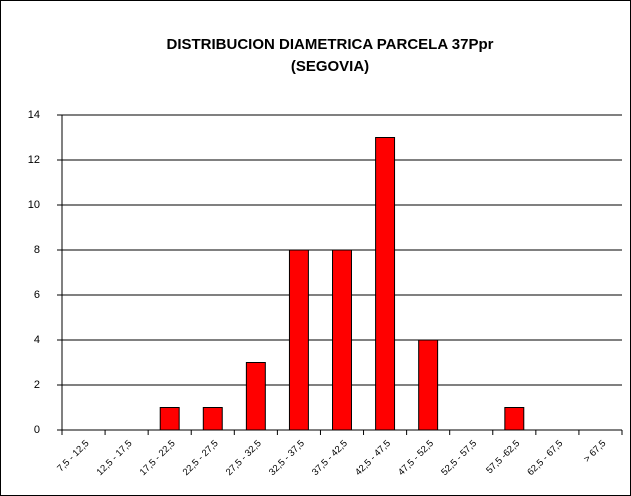  Describe the element at coordinates (37, 385) in the screenshot. I see `y-tick-label: 2` at that location.